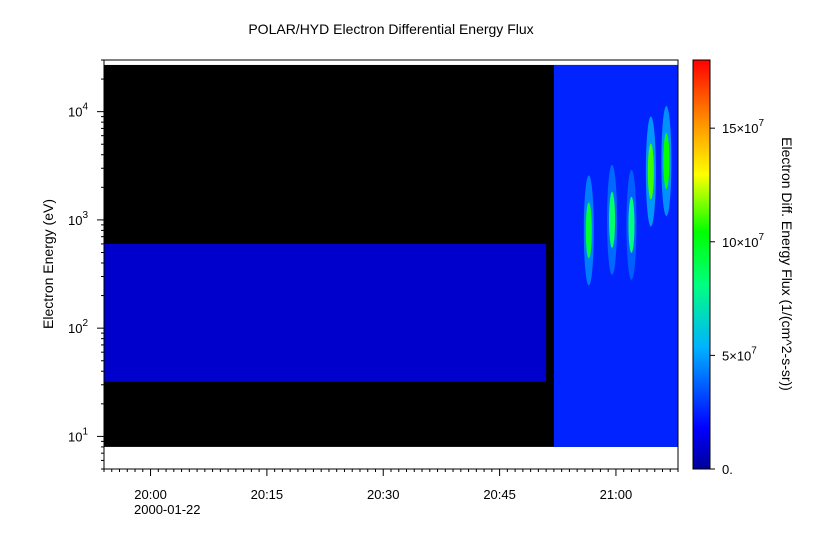 The width and height of the screenshot is (828, 544). Describe the element at coordinates (499, 494) in the screenshot. I see `x-tick-label: 20:45` at that location.